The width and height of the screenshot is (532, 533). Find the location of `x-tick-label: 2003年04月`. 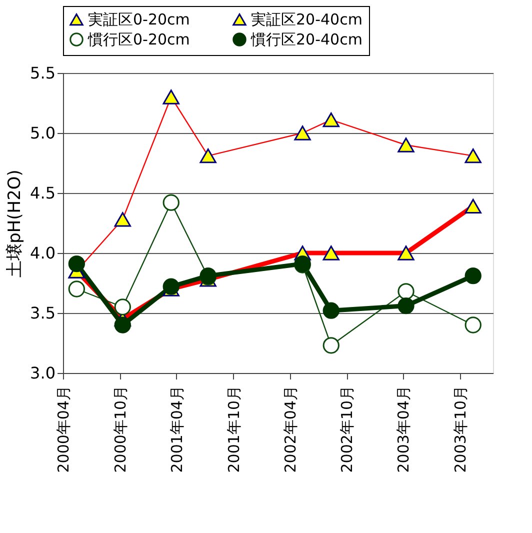

x-tick-label: 2003年04月 is located at coordinates (403, 429).